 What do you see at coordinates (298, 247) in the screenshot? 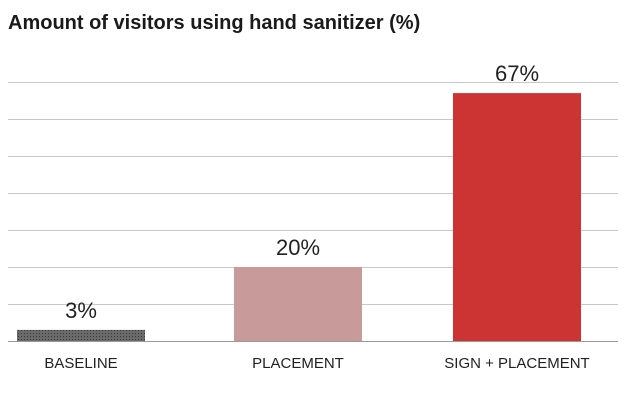
I see `data-label-2: 20%` at bounding box center [298, 247].